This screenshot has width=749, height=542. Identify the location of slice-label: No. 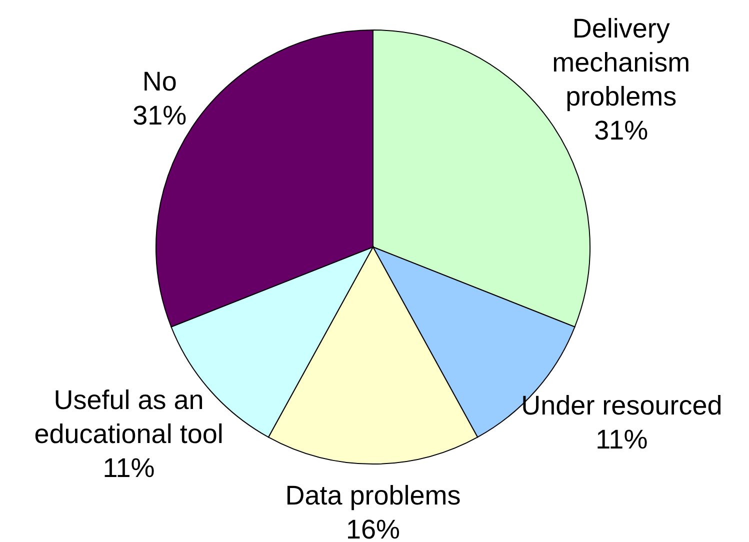
(159, 81).